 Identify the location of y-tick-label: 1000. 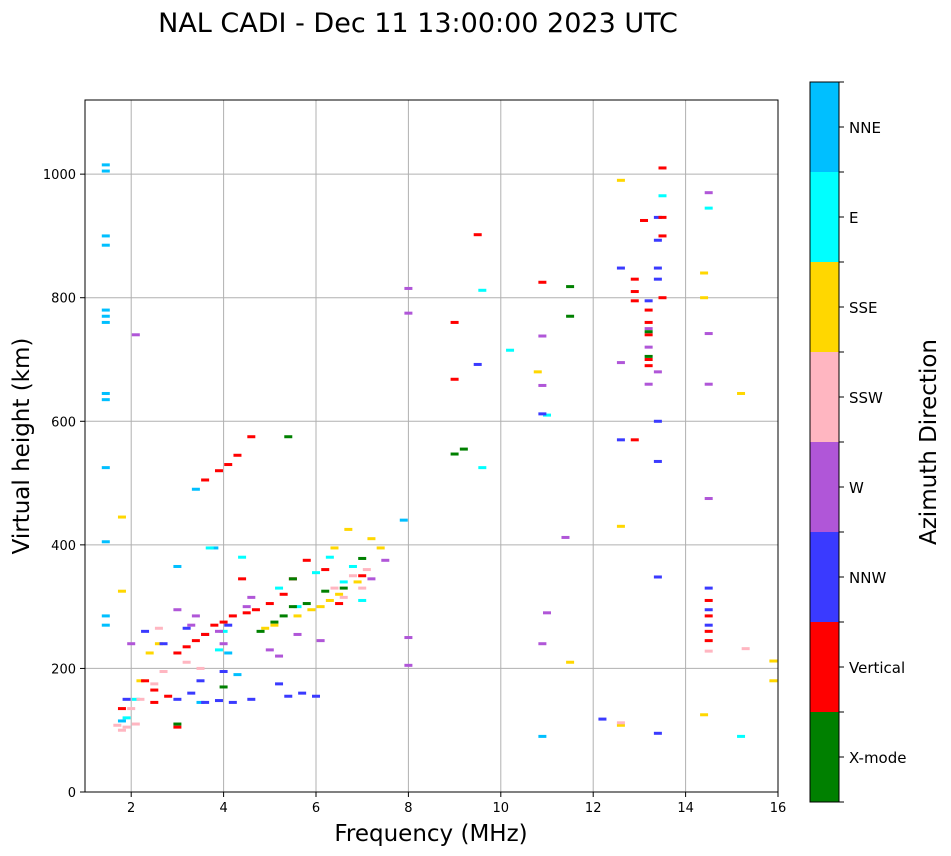
(59, 175).